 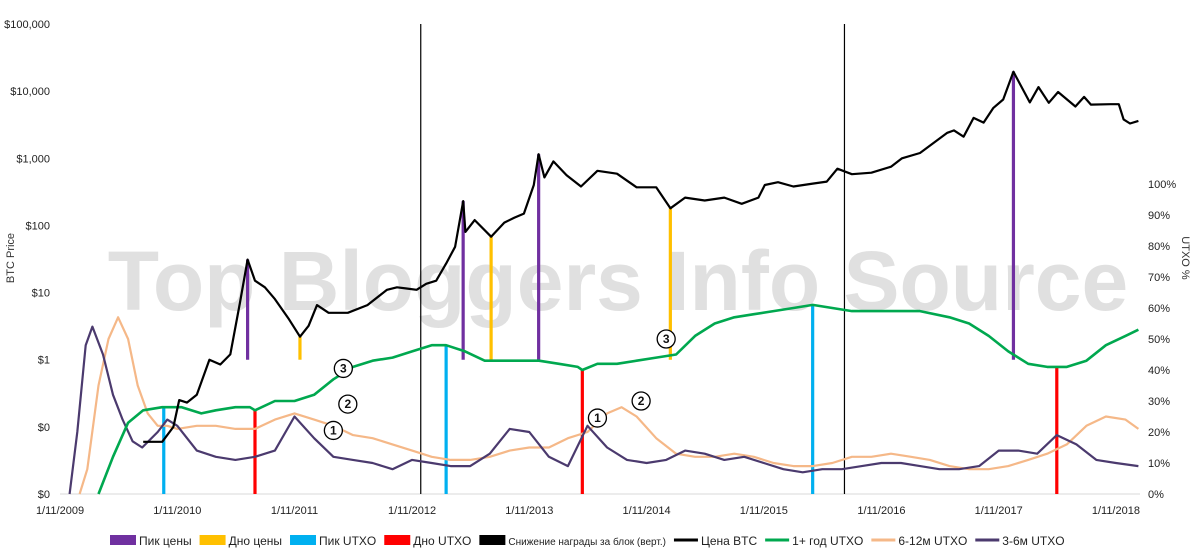 I want to click on legend-label: Пик цены, so click(x=165, y=541).